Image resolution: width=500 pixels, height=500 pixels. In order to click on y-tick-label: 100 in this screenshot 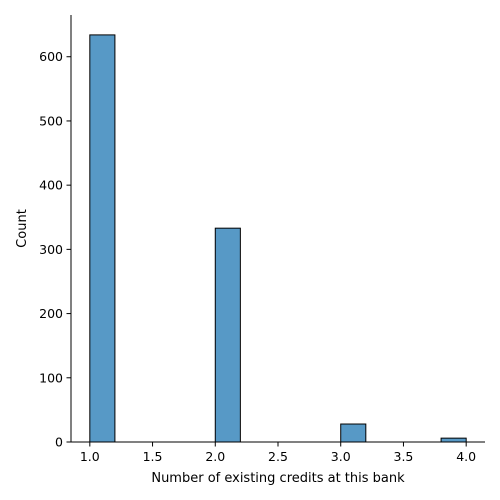, I will do `click(51, 377)`.